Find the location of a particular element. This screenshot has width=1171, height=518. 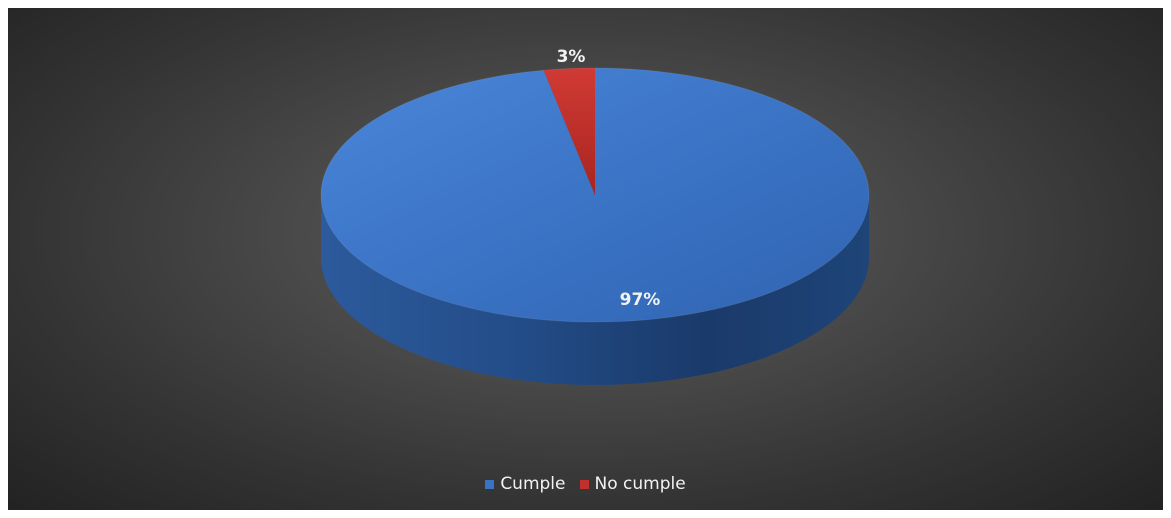

data-label-no-cumple: 3% is located at coordinates (571, 57).